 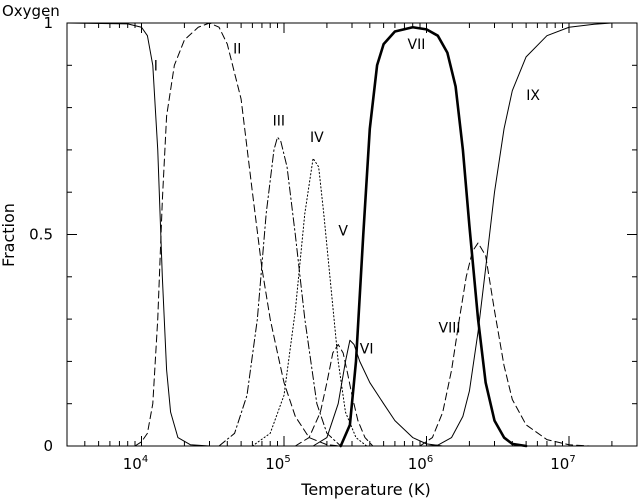 What do you see at coordinates (31, 11) in the screenshot?
I see `chart-title: Oxygen` at bounding box center [31, 11].